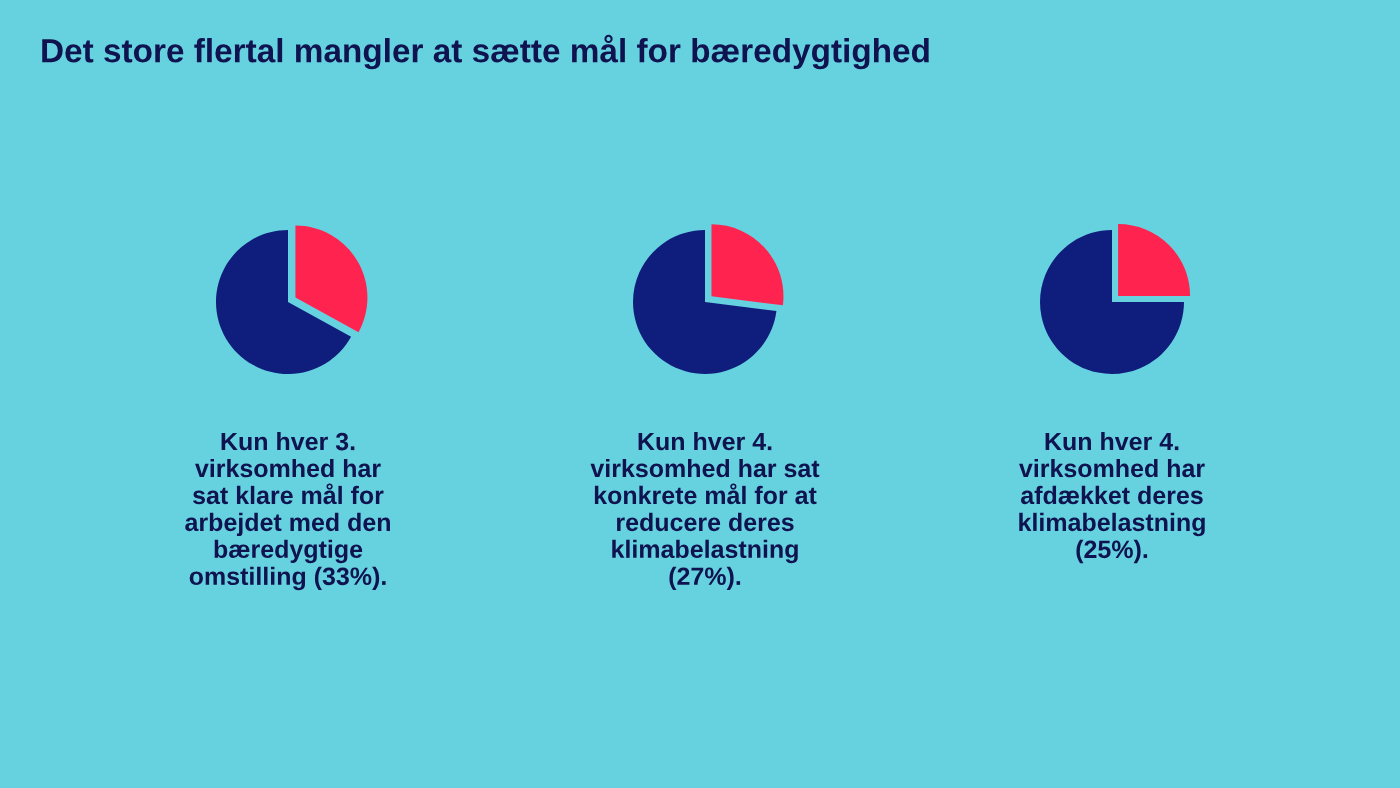 The image size is (1400, 788). I want to click on text: Det store flertal mangler at sætte mål for bæredygtighed, so click(485, 52).